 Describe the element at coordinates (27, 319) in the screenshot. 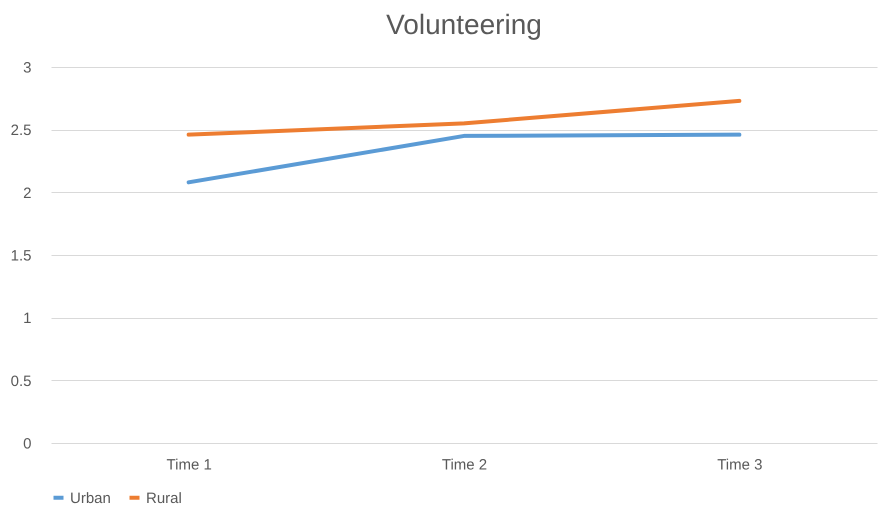

I see `y-tick-label: 1` at that location.